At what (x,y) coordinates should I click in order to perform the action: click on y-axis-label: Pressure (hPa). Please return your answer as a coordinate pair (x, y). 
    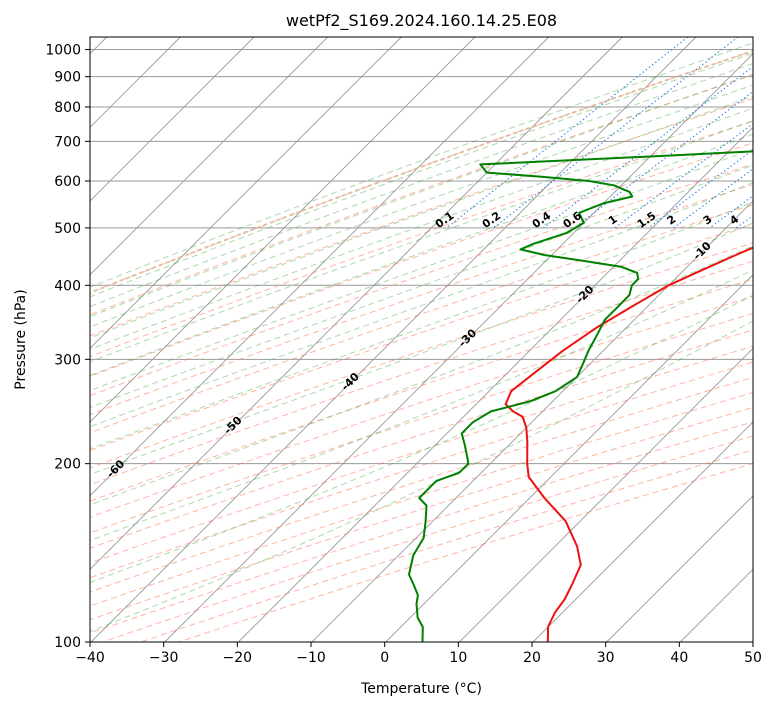
    Looking at the image, I should click on (21, 339).